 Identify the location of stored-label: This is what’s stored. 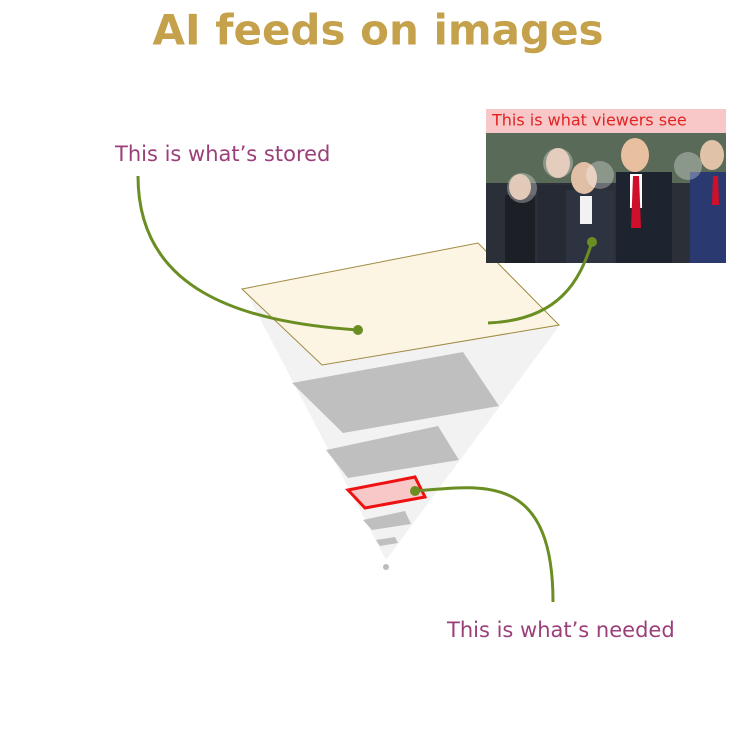
(222, 154).